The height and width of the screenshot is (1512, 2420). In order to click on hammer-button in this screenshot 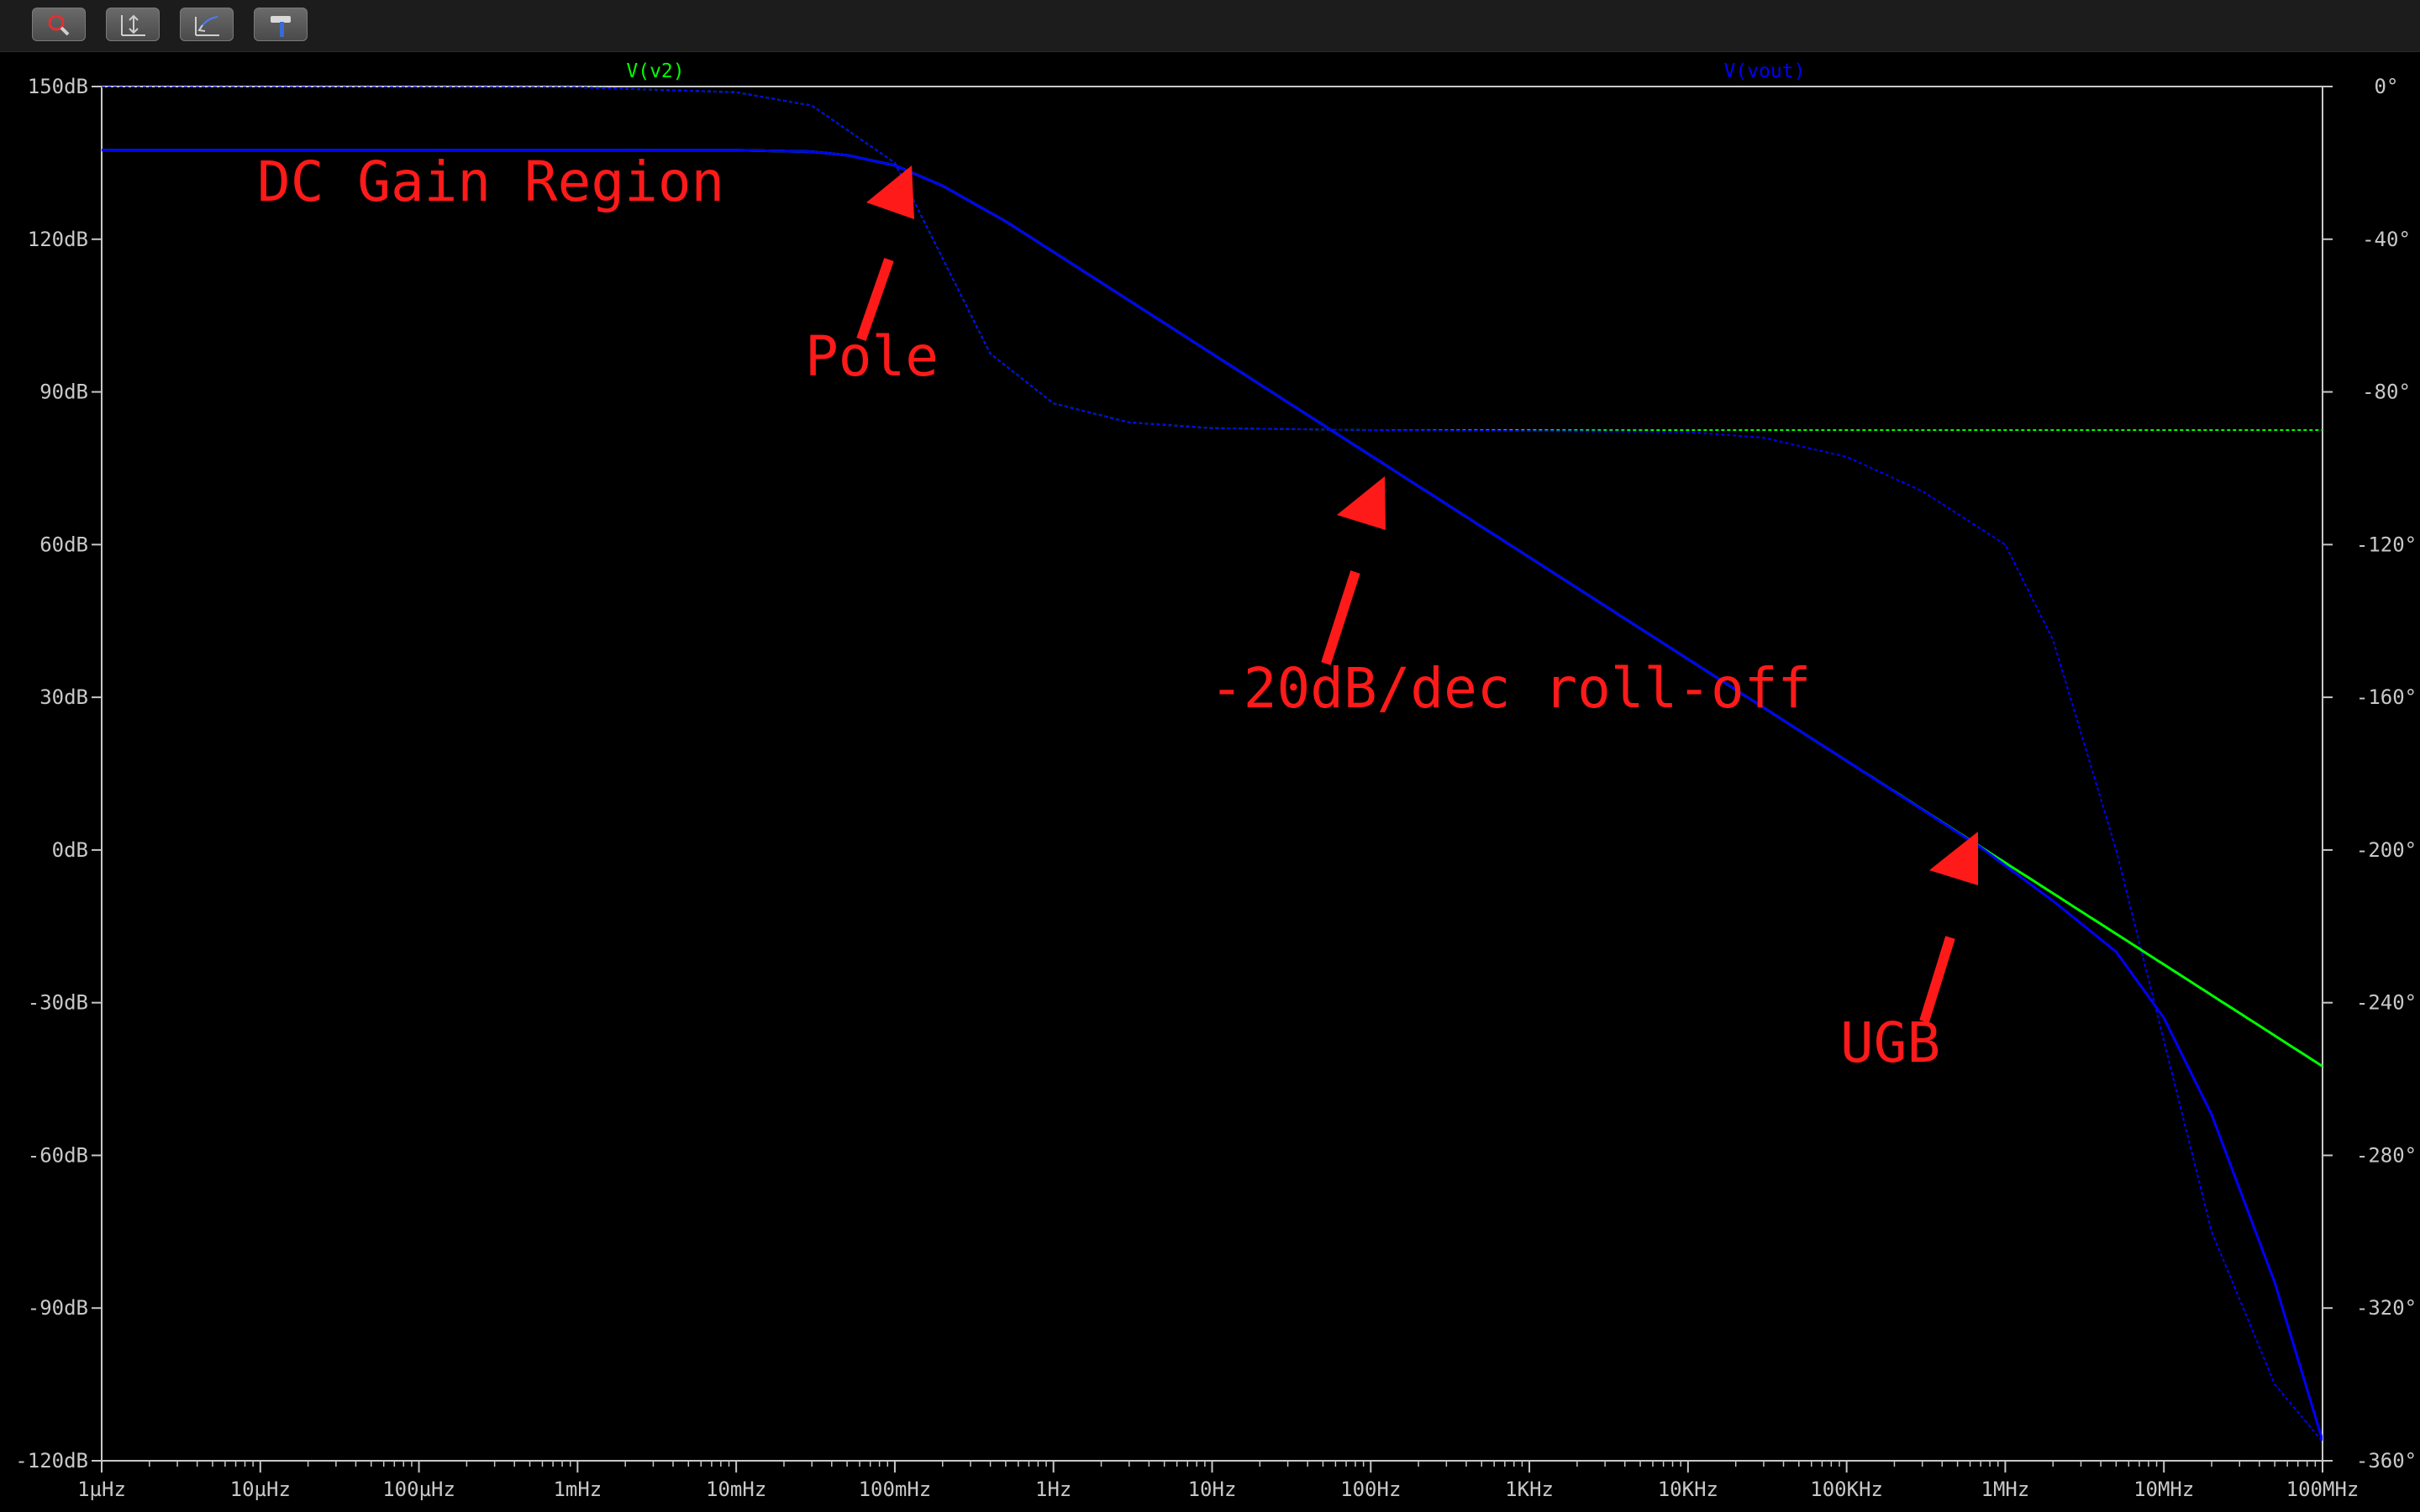, I will do `click(281, 24)`.